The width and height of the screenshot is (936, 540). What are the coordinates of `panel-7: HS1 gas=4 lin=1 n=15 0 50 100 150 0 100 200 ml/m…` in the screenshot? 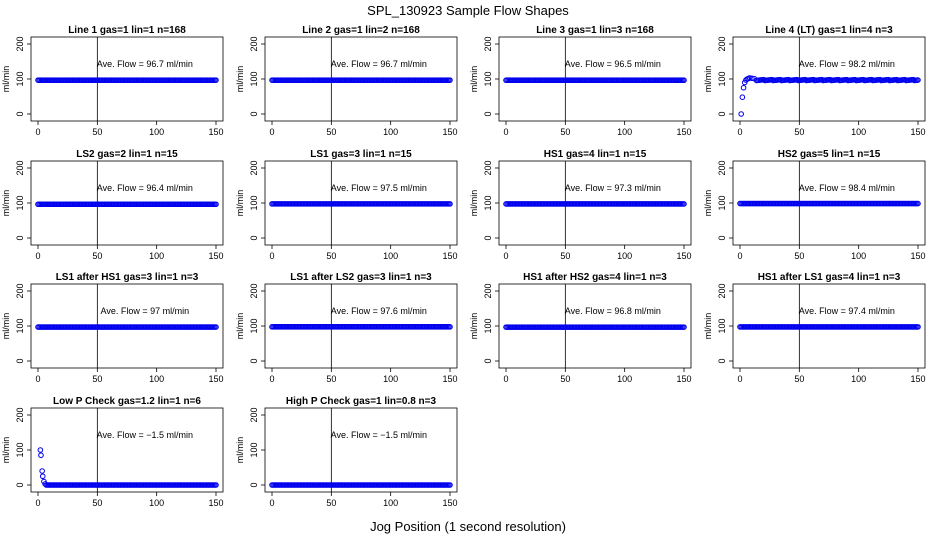 It's located at (580, 205).